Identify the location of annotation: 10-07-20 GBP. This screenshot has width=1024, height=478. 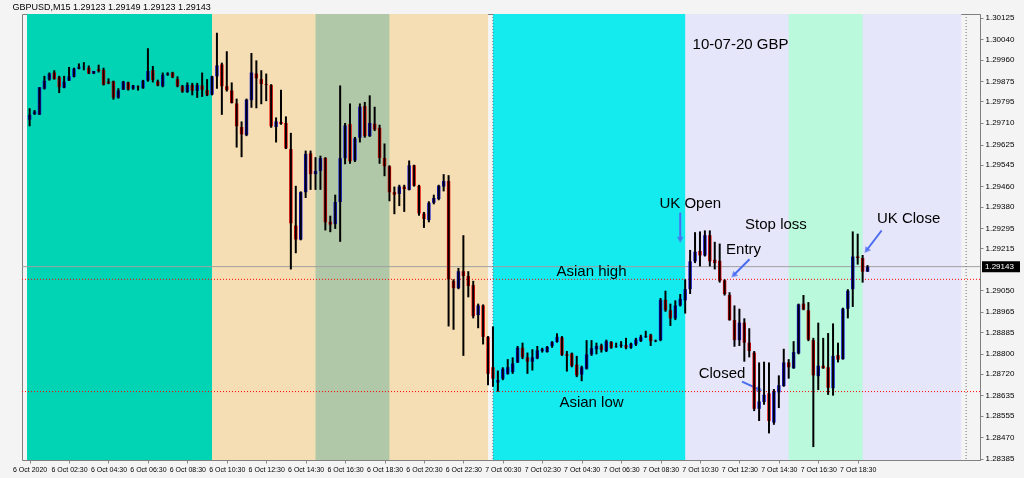
(740, 43).